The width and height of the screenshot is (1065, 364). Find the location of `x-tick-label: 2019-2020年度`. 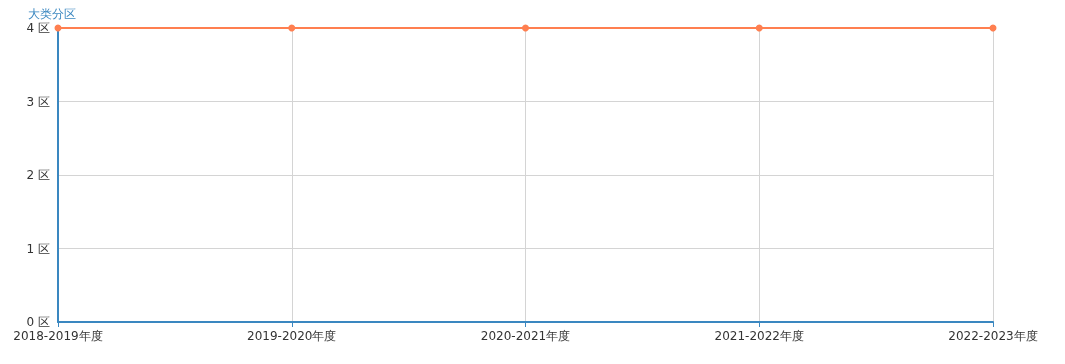

x-tick-label: 2019-2020年度 is located at coordinates (292, 336).